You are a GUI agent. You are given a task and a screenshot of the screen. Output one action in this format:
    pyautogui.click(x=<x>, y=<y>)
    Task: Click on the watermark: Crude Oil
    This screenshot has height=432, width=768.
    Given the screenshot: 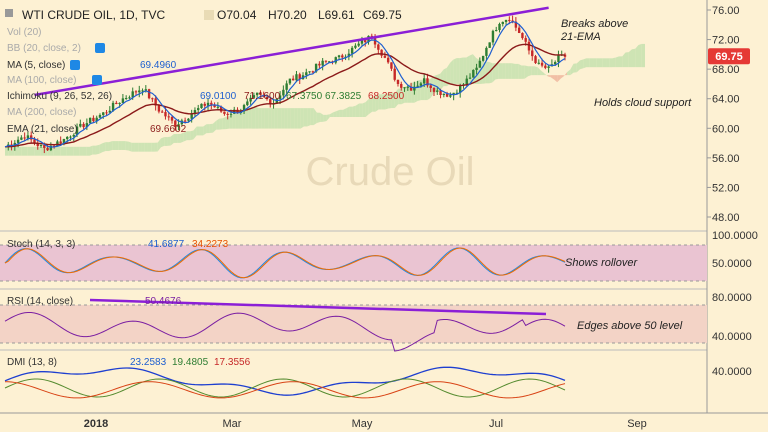 What is the action you would take?
    pyautogui.click(x=390, y=172)
    